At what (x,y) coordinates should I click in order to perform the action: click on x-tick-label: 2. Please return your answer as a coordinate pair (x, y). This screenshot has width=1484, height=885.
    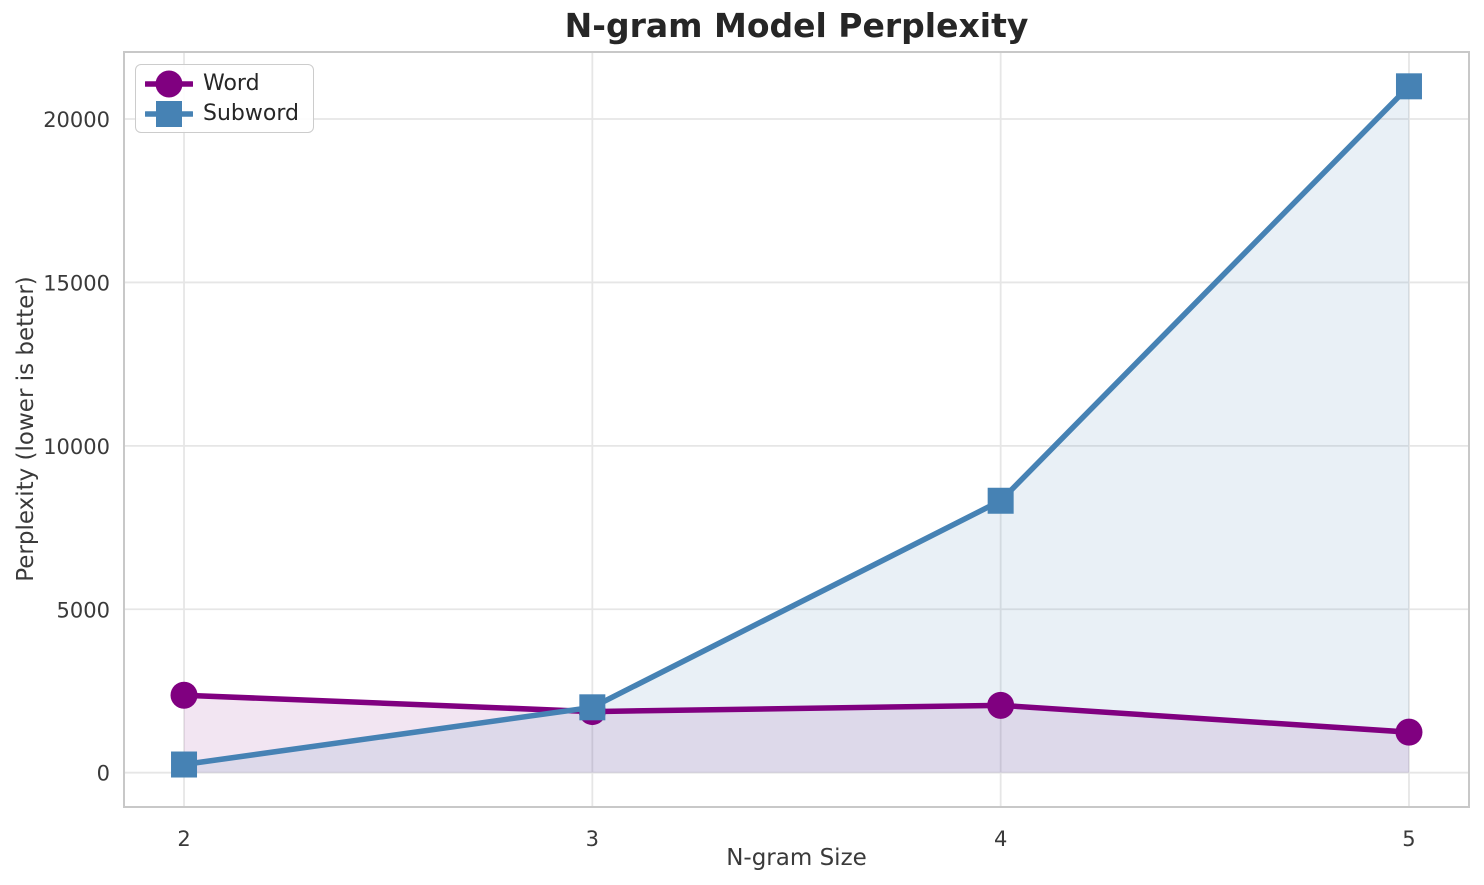
    Looking at the image, I should click on (183, 839).